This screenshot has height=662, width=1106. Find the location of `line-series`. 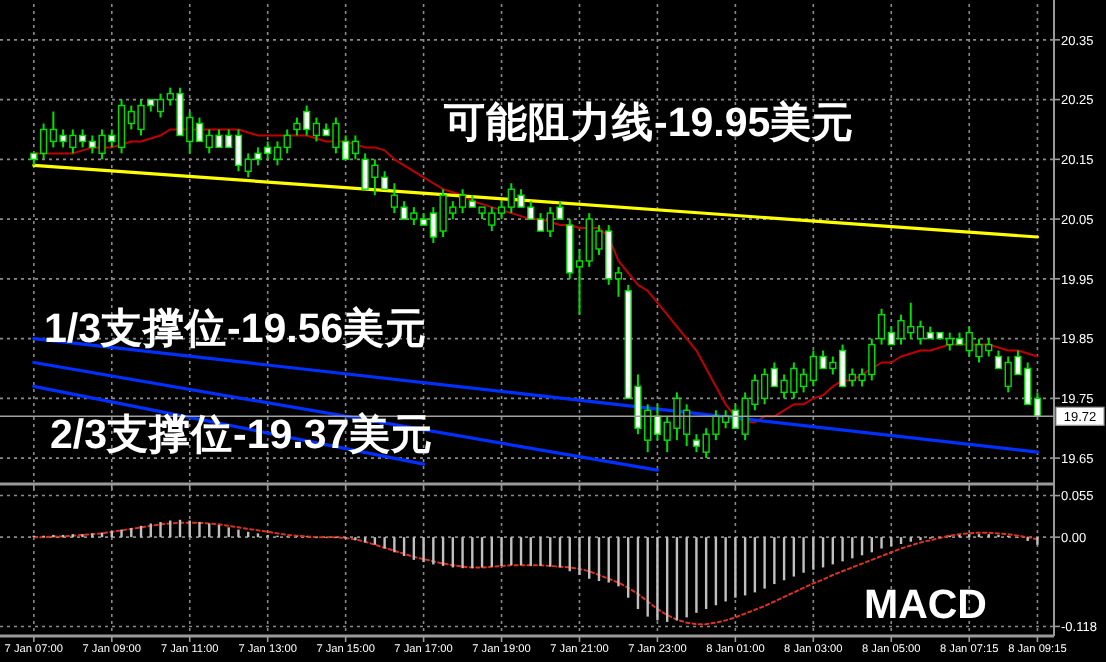

line-series is located at coordinates (535, 573).